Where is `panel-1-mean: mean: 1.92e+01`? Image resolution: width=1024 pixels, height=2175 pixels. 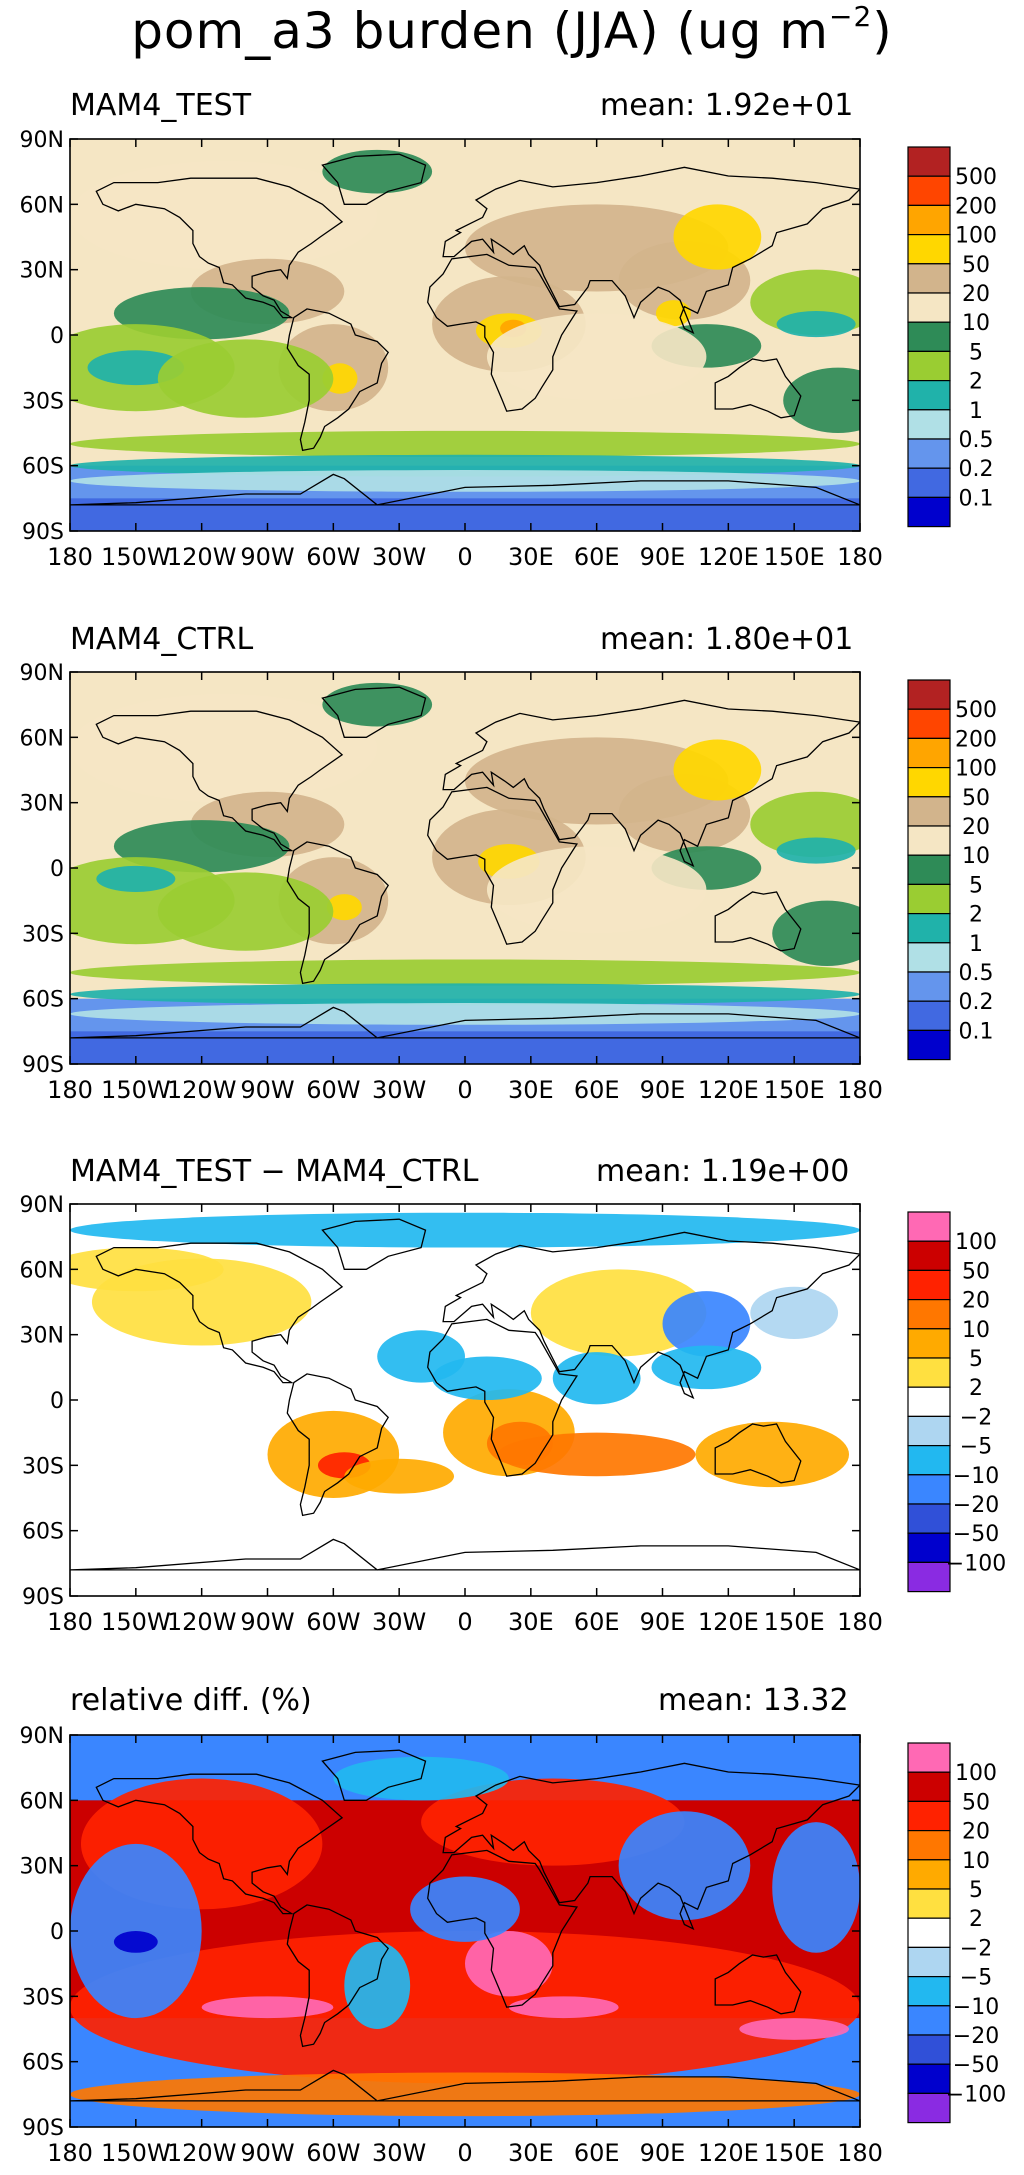
panel-1-mean: mean: 1.92e+01 is located at coordinates (727, 105).